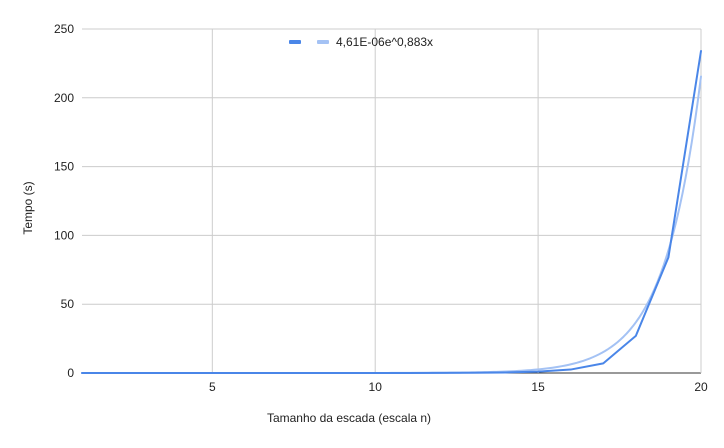 This screenshot has height=448, width=724. I want to click on legend-swatch-series, so click(295, 42).